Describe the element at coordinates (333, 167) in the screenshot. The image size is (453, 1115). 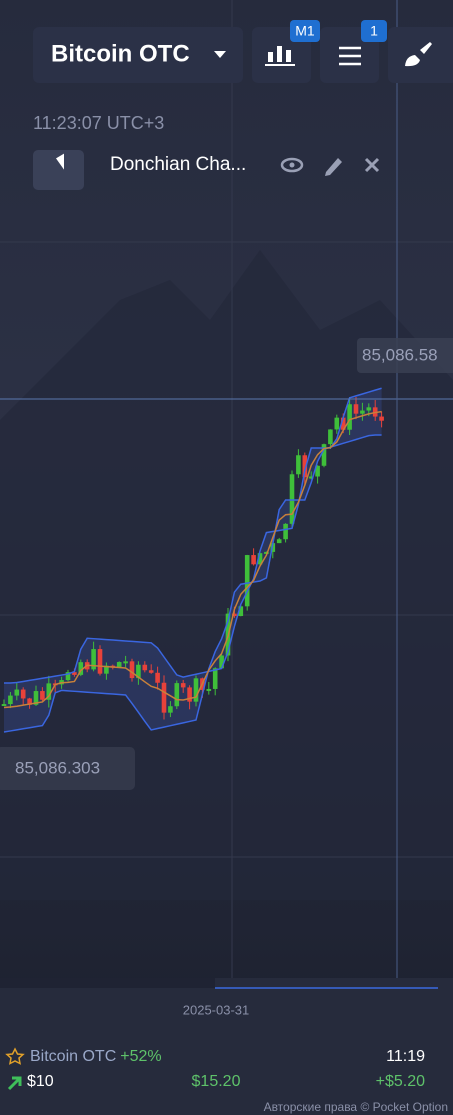
I see `edit-icon` at that location.